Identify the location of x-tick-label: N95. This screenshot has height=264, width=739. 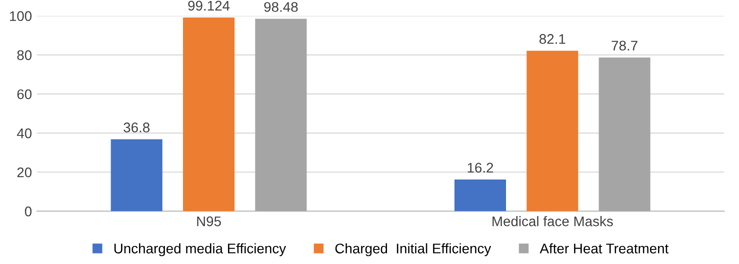
(209, 221).